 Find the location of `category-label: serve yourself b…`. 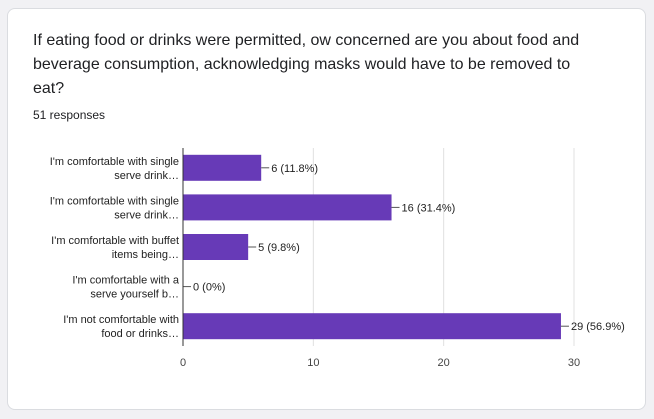

category-label: serve yourself b… is located at coordinates (134, 295).